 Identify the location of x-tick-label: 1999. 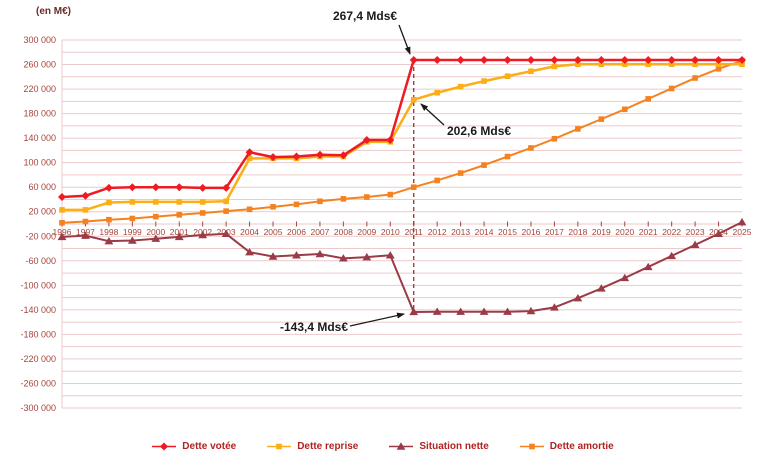
(132, 232).